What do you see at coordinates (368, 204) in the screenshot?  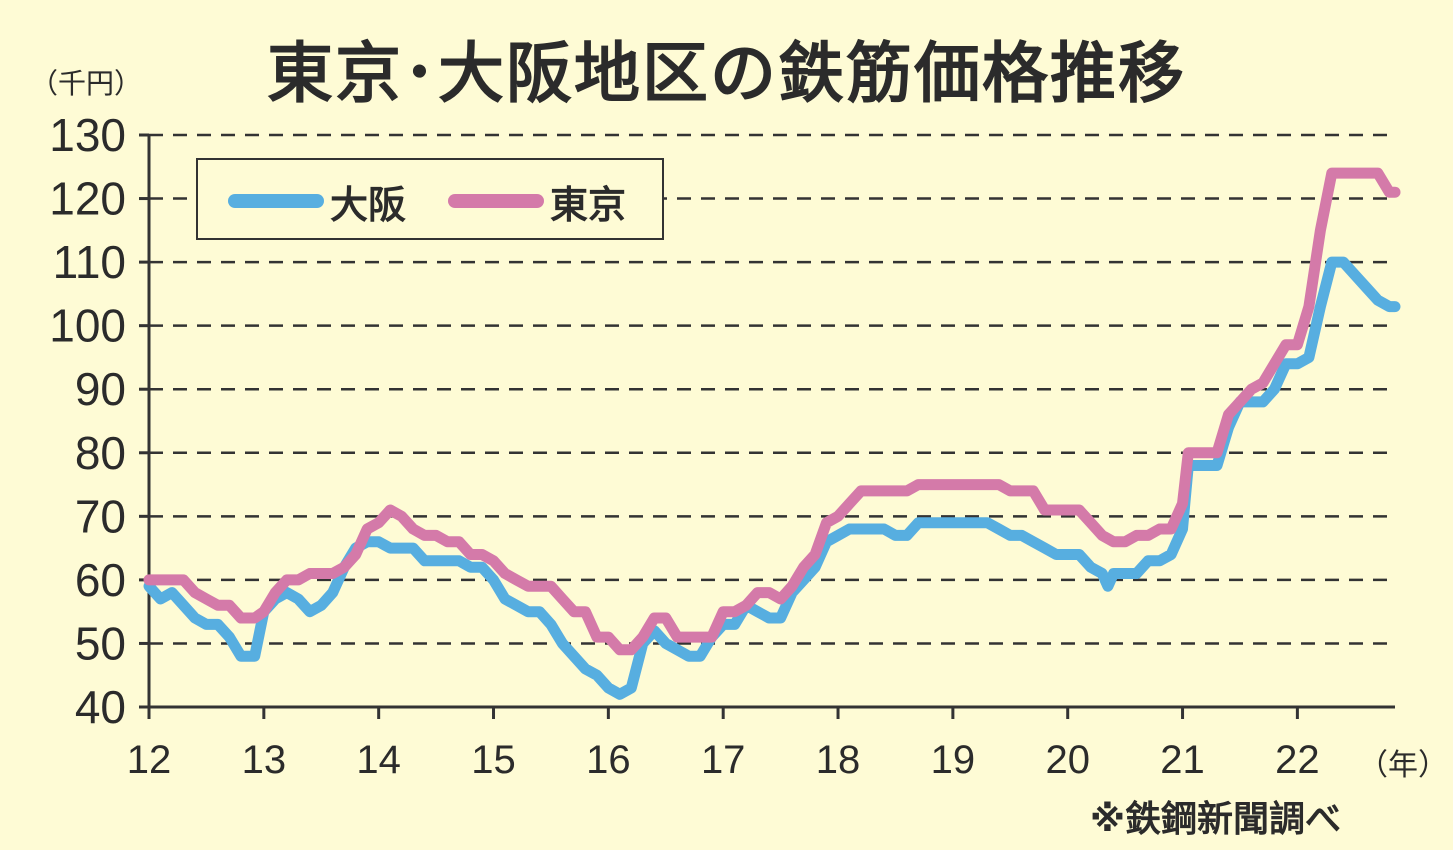 I see `legend-label-osaka: 大阪` at bounding box center [368, 204].